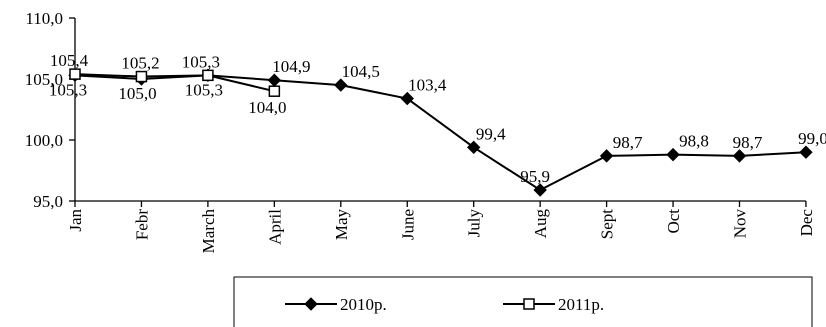  Describe the element at coordinates (740, 224) in the screenshot. I see `x-tick-label: Nov` at that location.